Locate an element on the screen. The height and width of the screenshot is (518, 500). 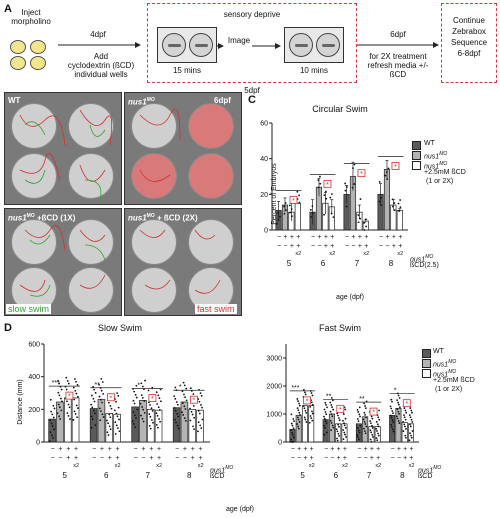
significance-stars: * is located at coordinates (138, 386).